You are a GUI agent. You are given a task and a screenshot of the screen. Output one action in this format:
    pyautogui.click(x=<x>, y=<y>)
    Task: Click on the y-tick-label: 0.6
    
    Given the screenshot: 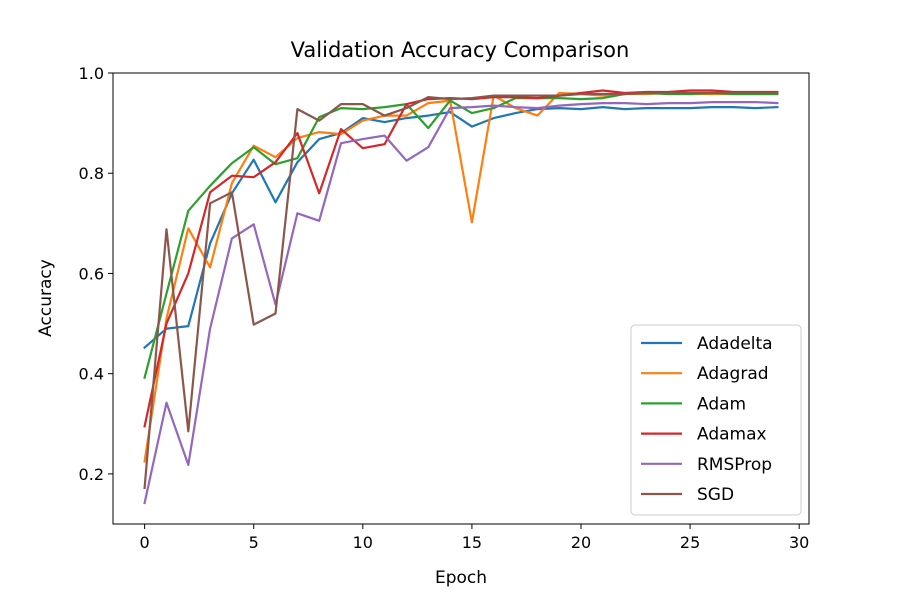 What is the action you would take?
    pyautogui.click(x=91, y=273)
    